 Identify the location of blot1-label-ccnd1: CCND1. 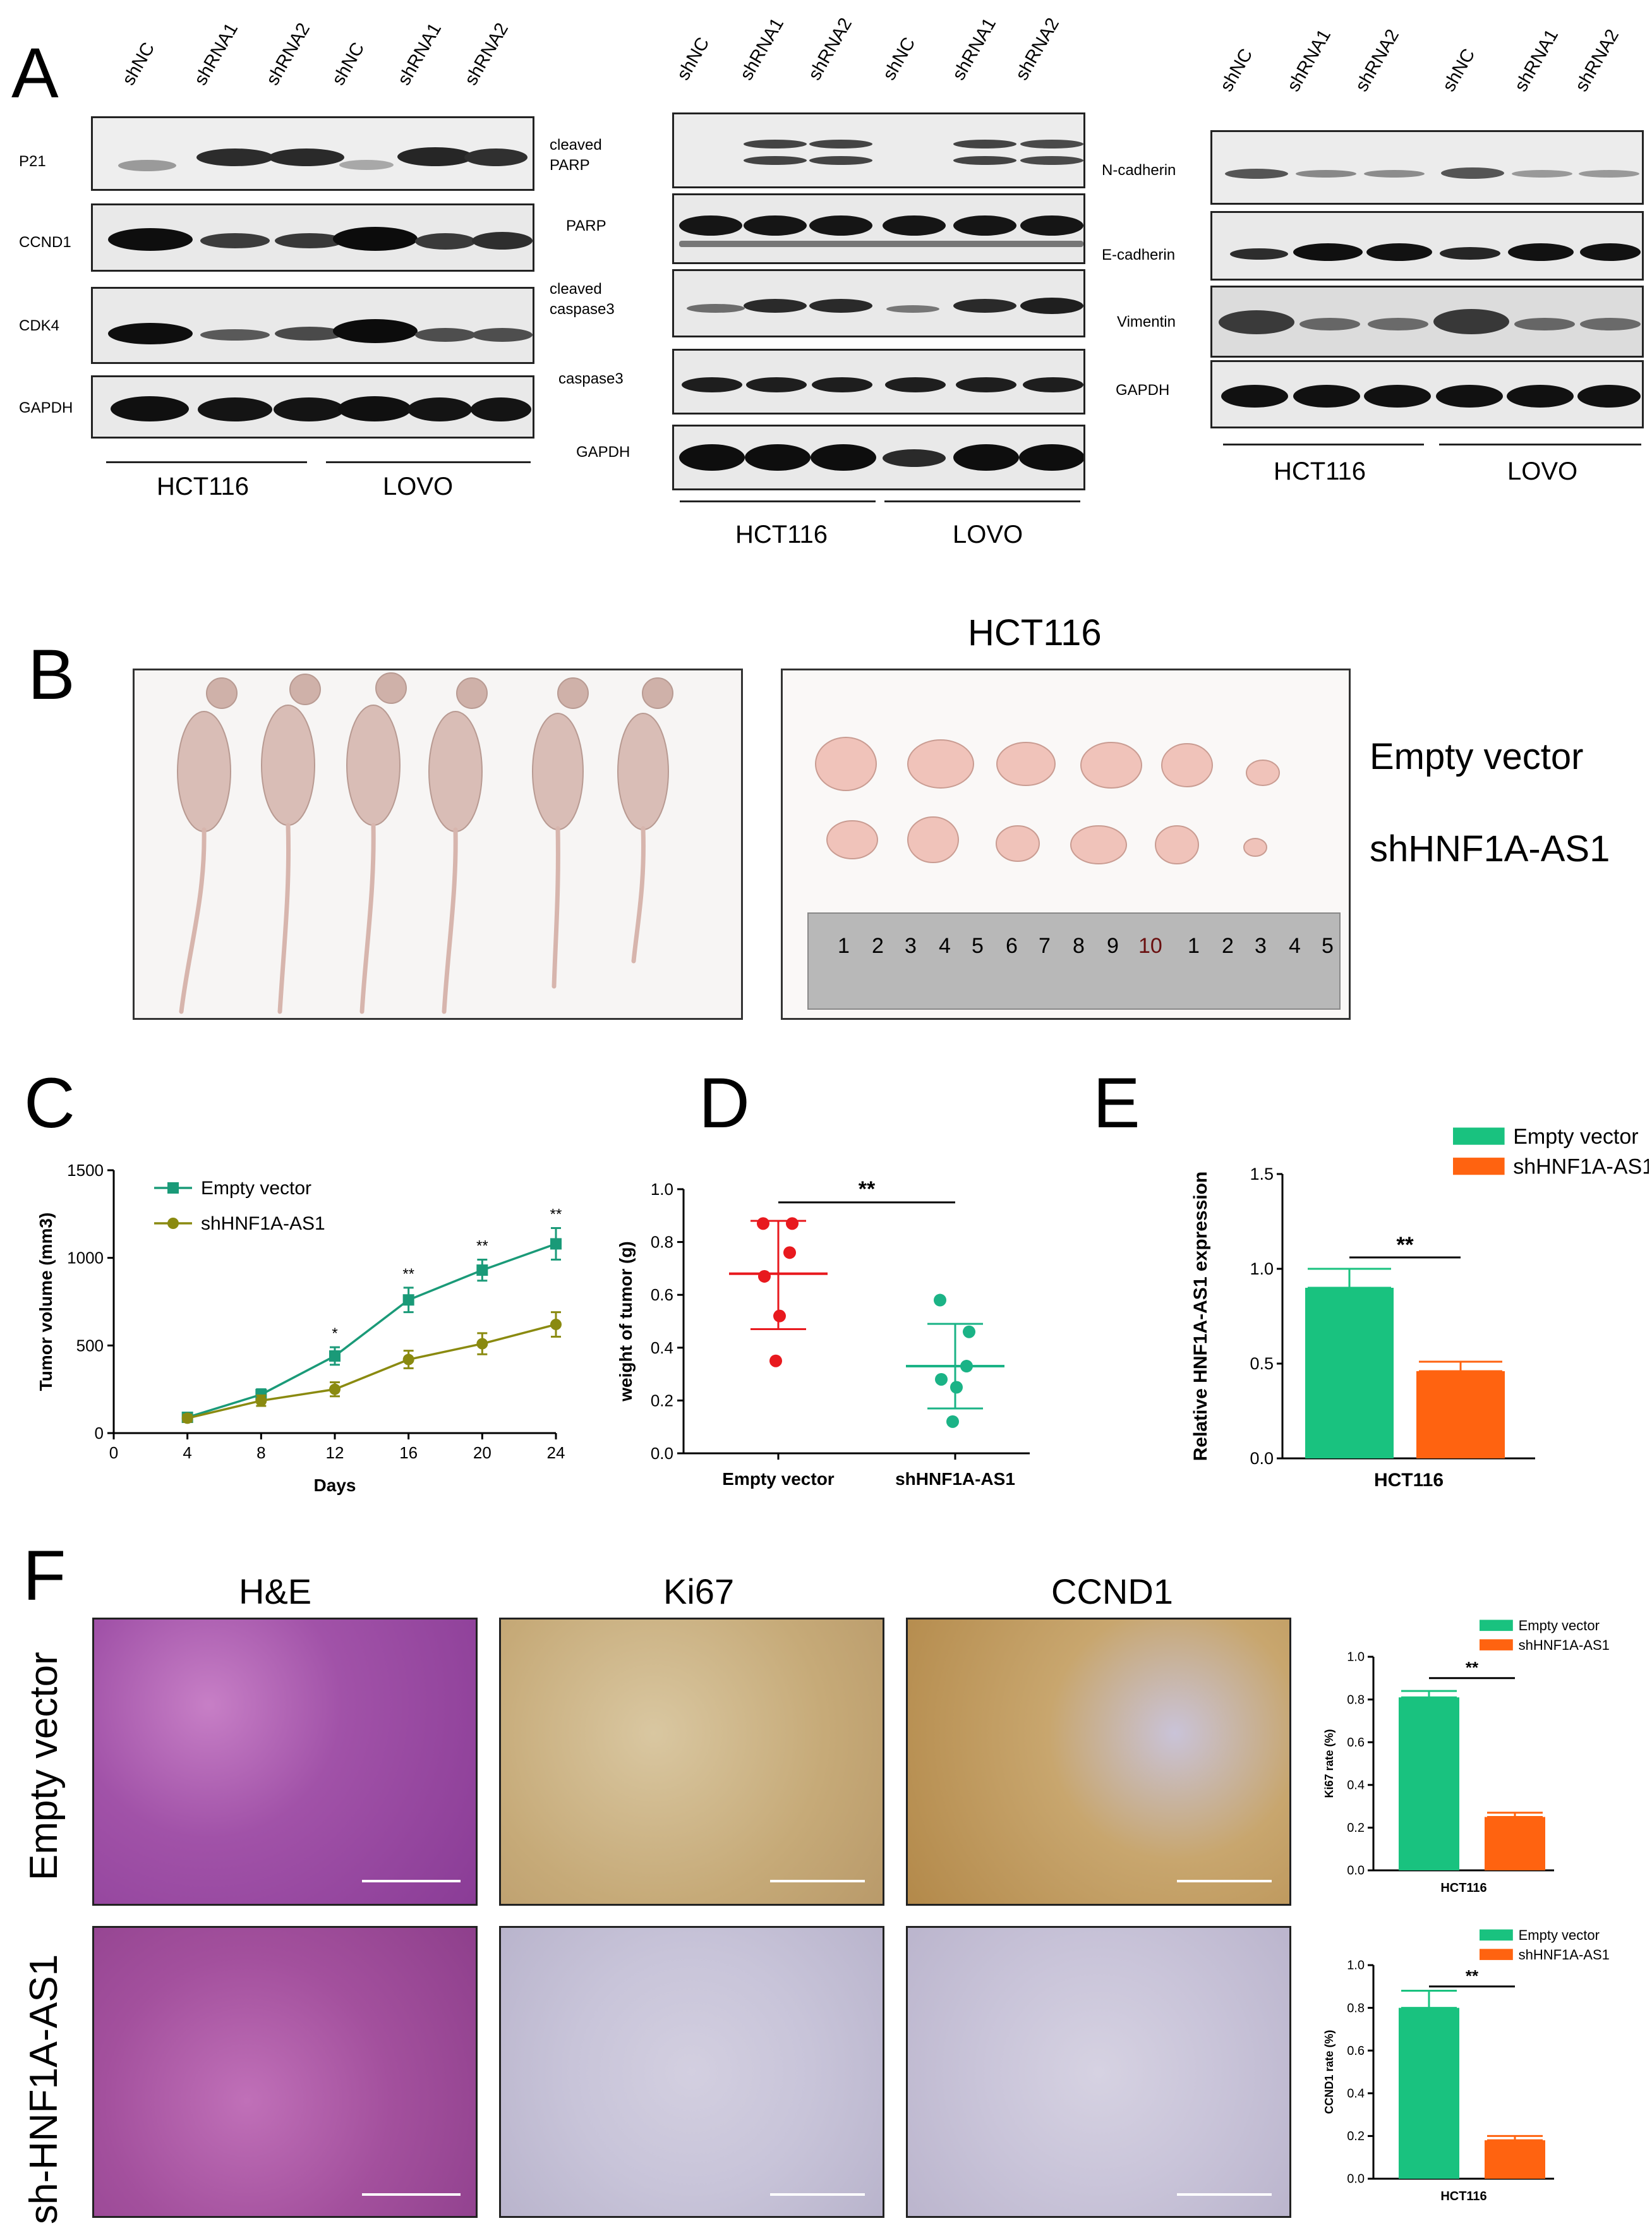
(45, 243).